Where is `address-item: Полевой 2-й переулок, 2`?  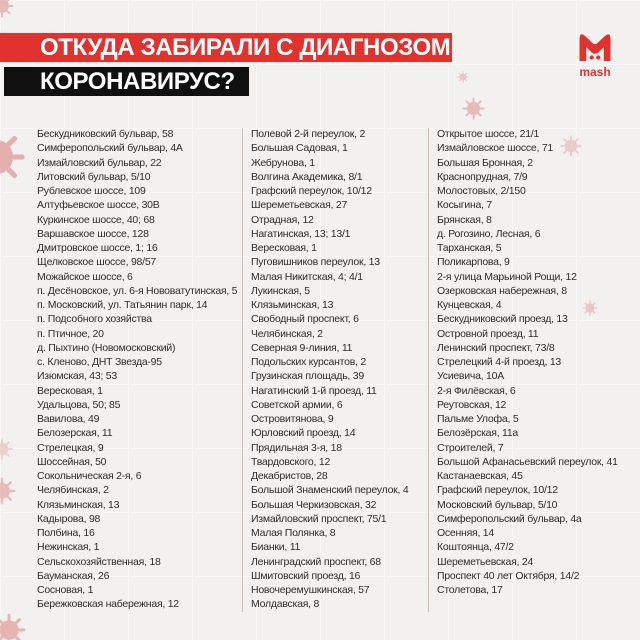 address-item: Полевой 2-й переулок, 2 is located at coordinates (308, 134).